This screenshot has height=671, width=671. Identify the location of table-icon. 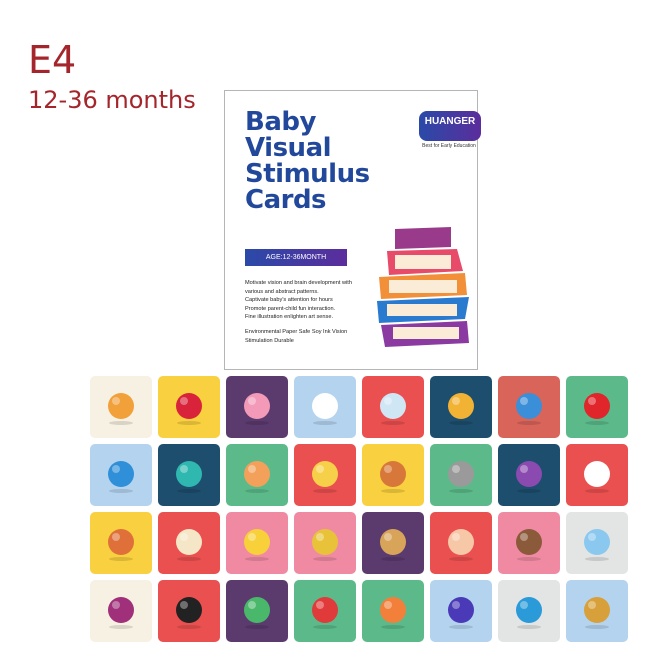
(325, 409).